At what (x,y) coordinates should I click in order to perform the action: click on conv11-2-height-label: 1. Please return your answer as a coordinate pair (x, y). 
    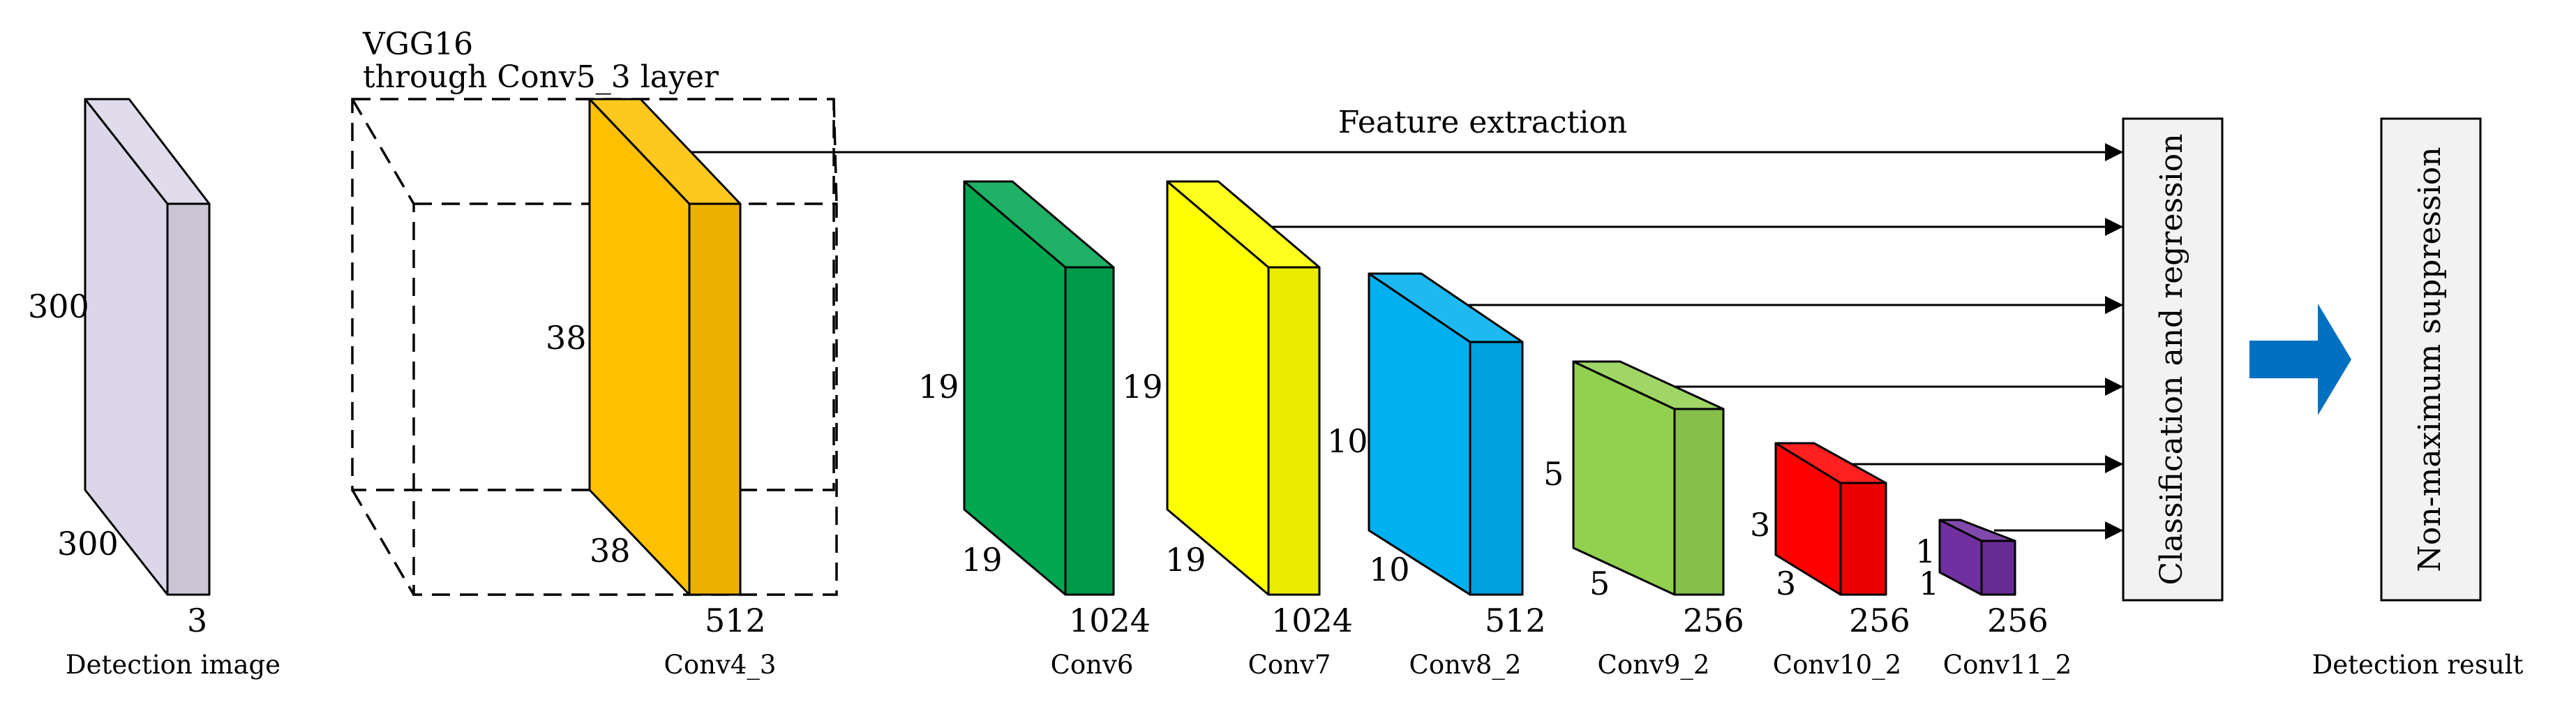
    Looking at the image, I should click on (1925, 551).